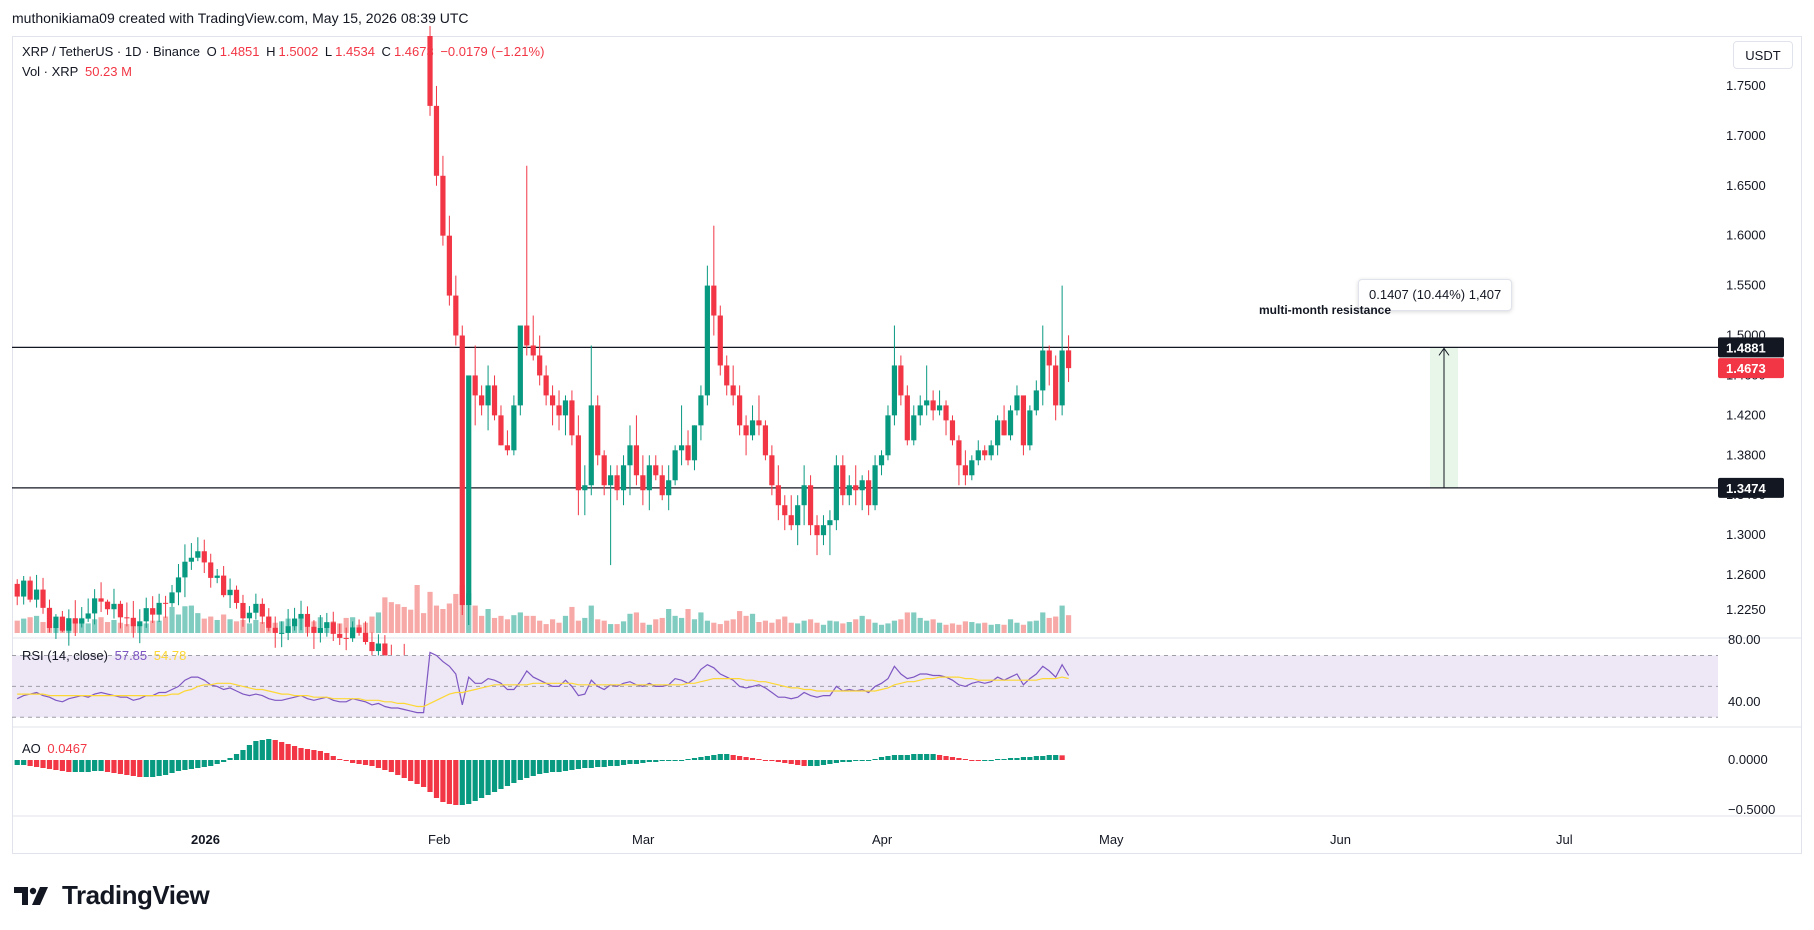 This screenshot has height=930, width=1814. What do you see at coordinates (1746, 574) in the screenshot?
I see `price-tick-label: 1.2600` at bounding box center [1746, 574].